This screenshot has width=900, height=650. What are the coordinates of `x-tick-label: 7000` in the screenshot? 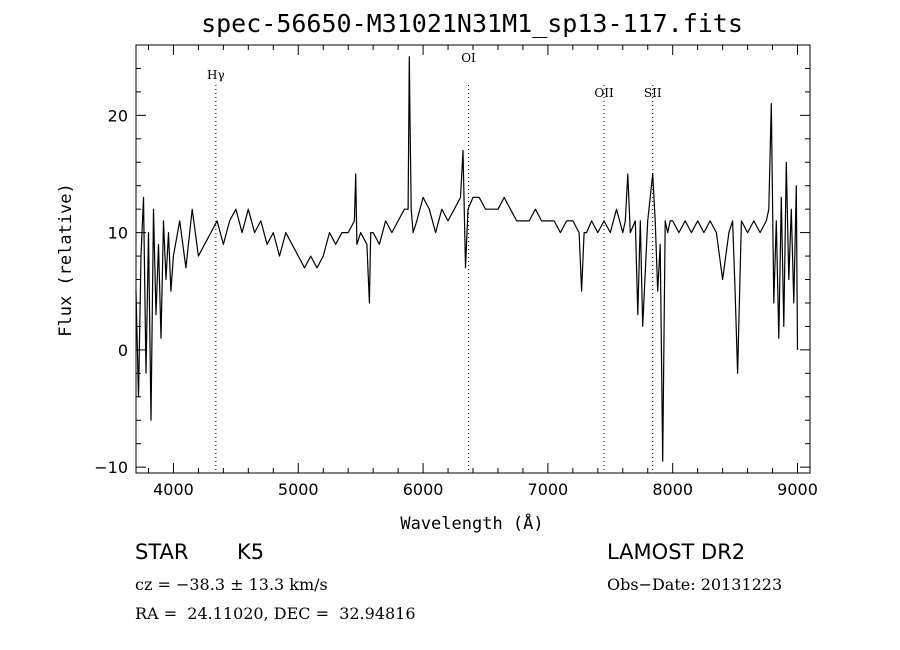 It's located at (548, 489).